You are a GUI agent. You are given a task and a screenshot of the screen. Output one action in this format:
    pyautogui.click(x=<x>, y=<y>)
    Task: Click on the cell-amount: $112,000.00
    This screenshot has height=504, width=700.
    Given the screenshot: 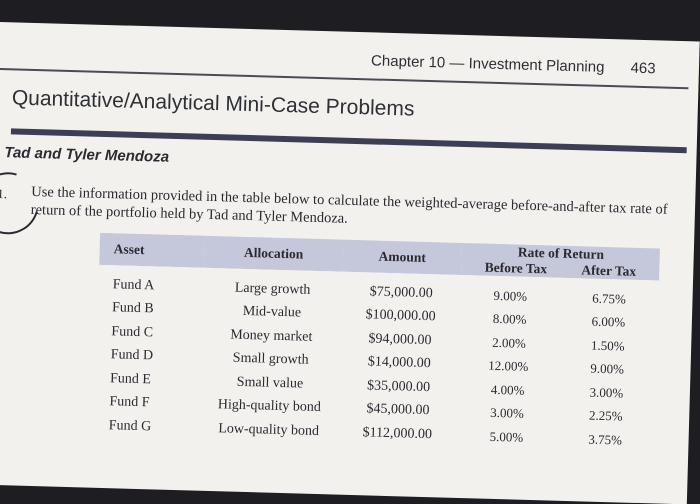 What is the action you would take?
    pyautogui.click(x=397, y=434)
    